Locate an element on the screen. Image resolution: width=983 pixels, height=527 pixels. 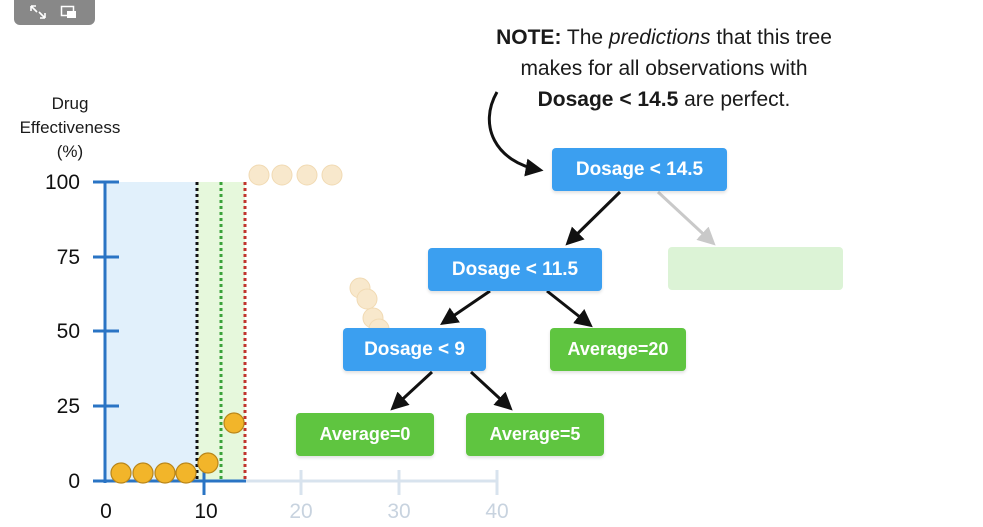
y-tick-label: 25 is located at coordinates (68, 406).